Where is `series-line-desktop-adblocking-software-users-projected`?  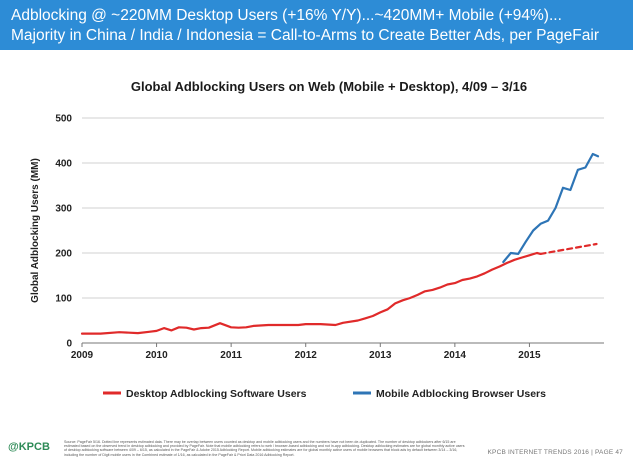 series-line-desktop-adblocking-software-users-projected is located at coordinates (568, 248).